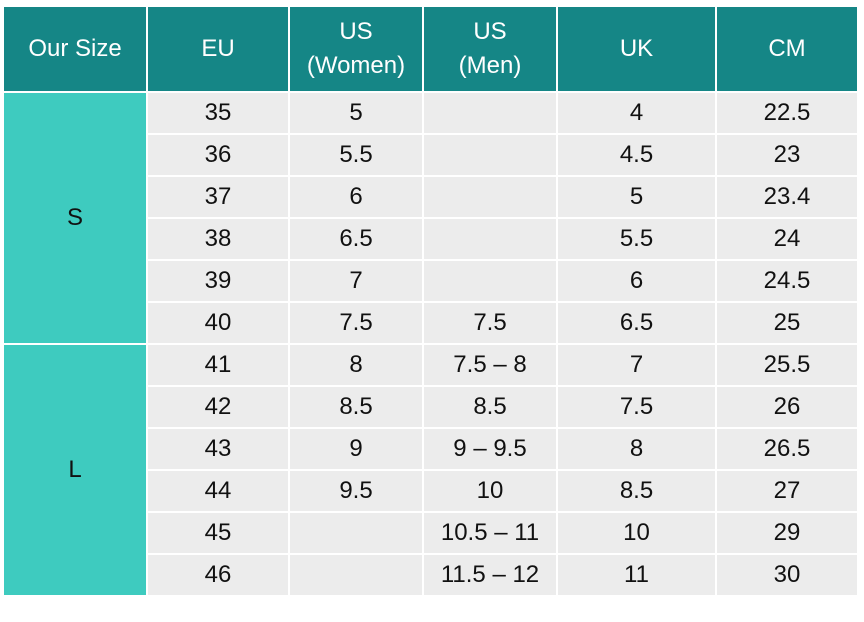 The height and width of the screenshot is (622, 864). What do you see at coordinates (636, 323) in the screenshot?
I see `cell-uk: 6.5` at bounding box center [636, 323].